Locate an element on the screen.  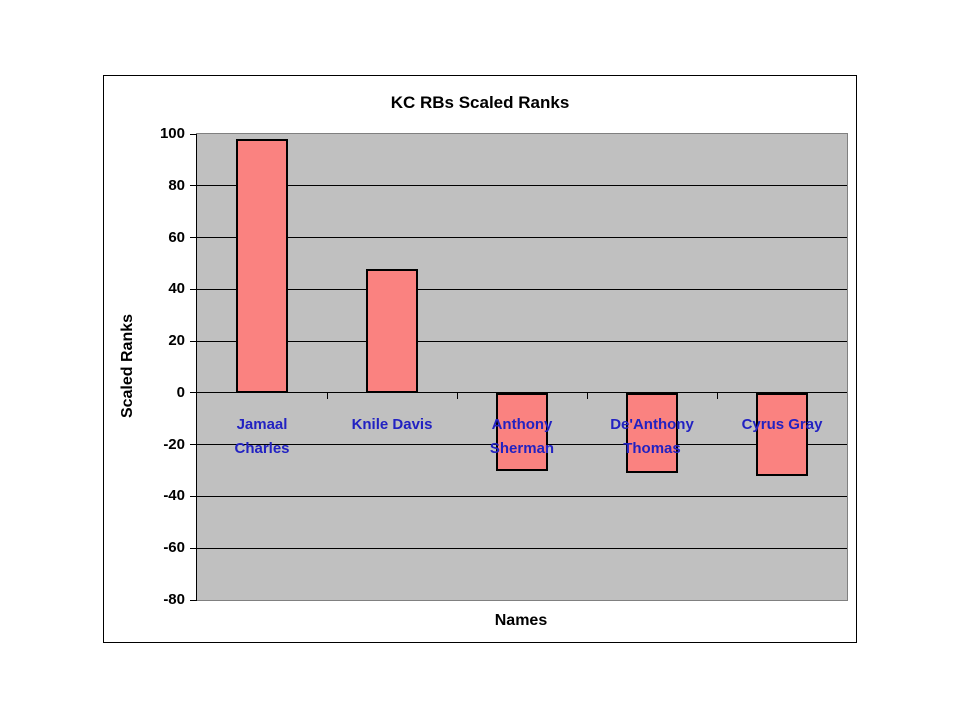
y-axis-title: Scaled Ranks is located at coordinates (127, 366).